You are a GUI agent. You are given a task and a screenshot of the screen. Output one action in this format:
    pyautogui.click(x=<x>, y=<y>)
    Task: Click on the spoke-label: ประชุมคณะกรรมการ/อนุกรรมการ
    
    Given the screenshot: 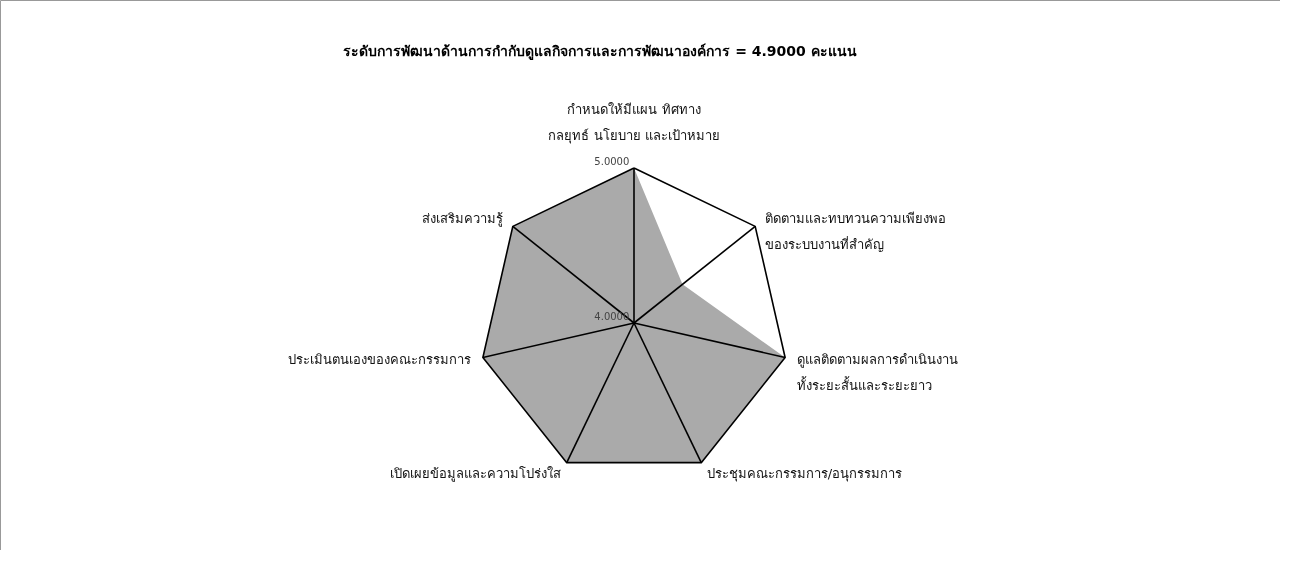 What is the action you would take?
    pyautogui.click(x=804, y=473)
    